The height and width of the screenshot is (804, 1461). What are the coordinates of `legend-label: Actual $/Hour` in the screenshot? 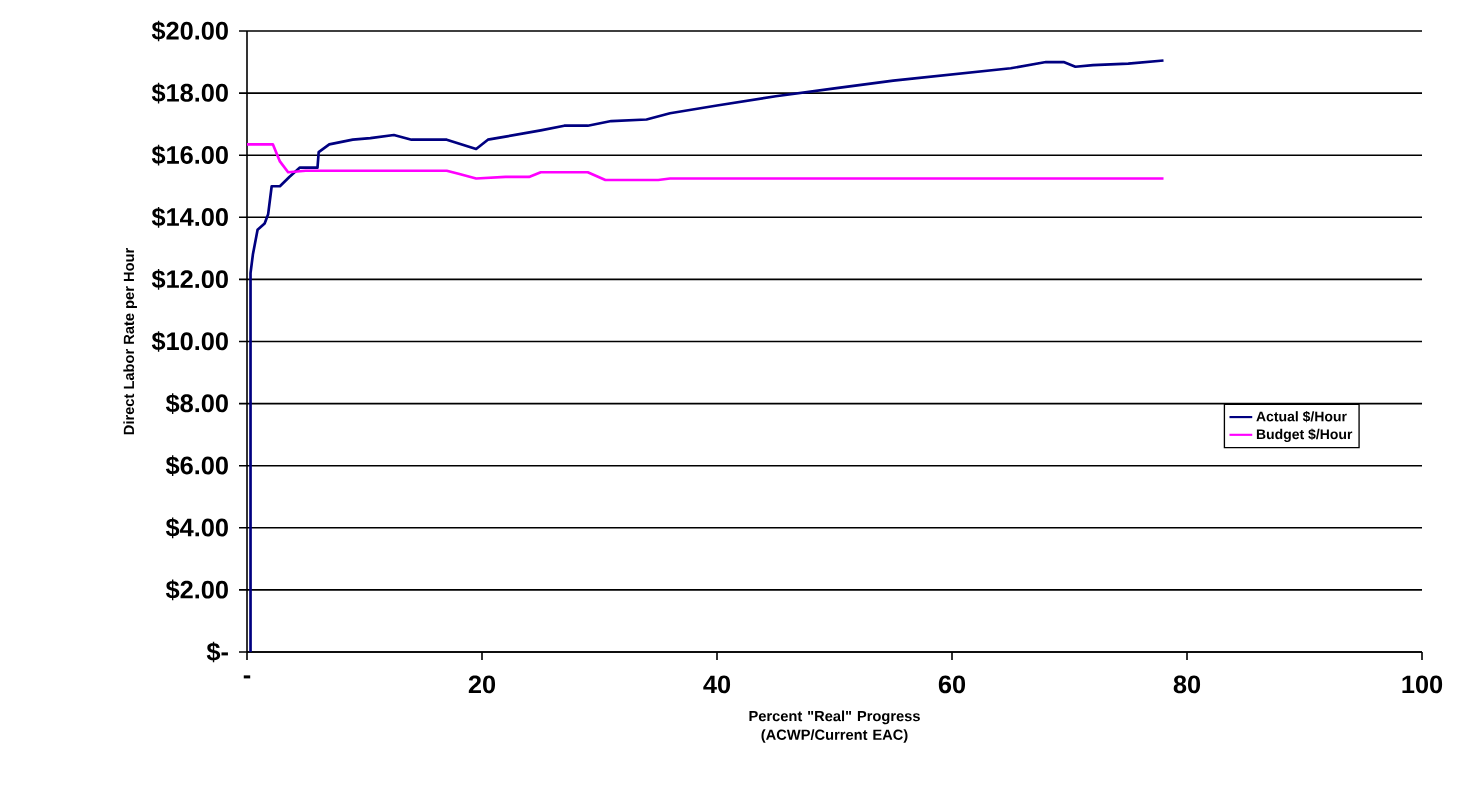 It's located at (1301, 416).